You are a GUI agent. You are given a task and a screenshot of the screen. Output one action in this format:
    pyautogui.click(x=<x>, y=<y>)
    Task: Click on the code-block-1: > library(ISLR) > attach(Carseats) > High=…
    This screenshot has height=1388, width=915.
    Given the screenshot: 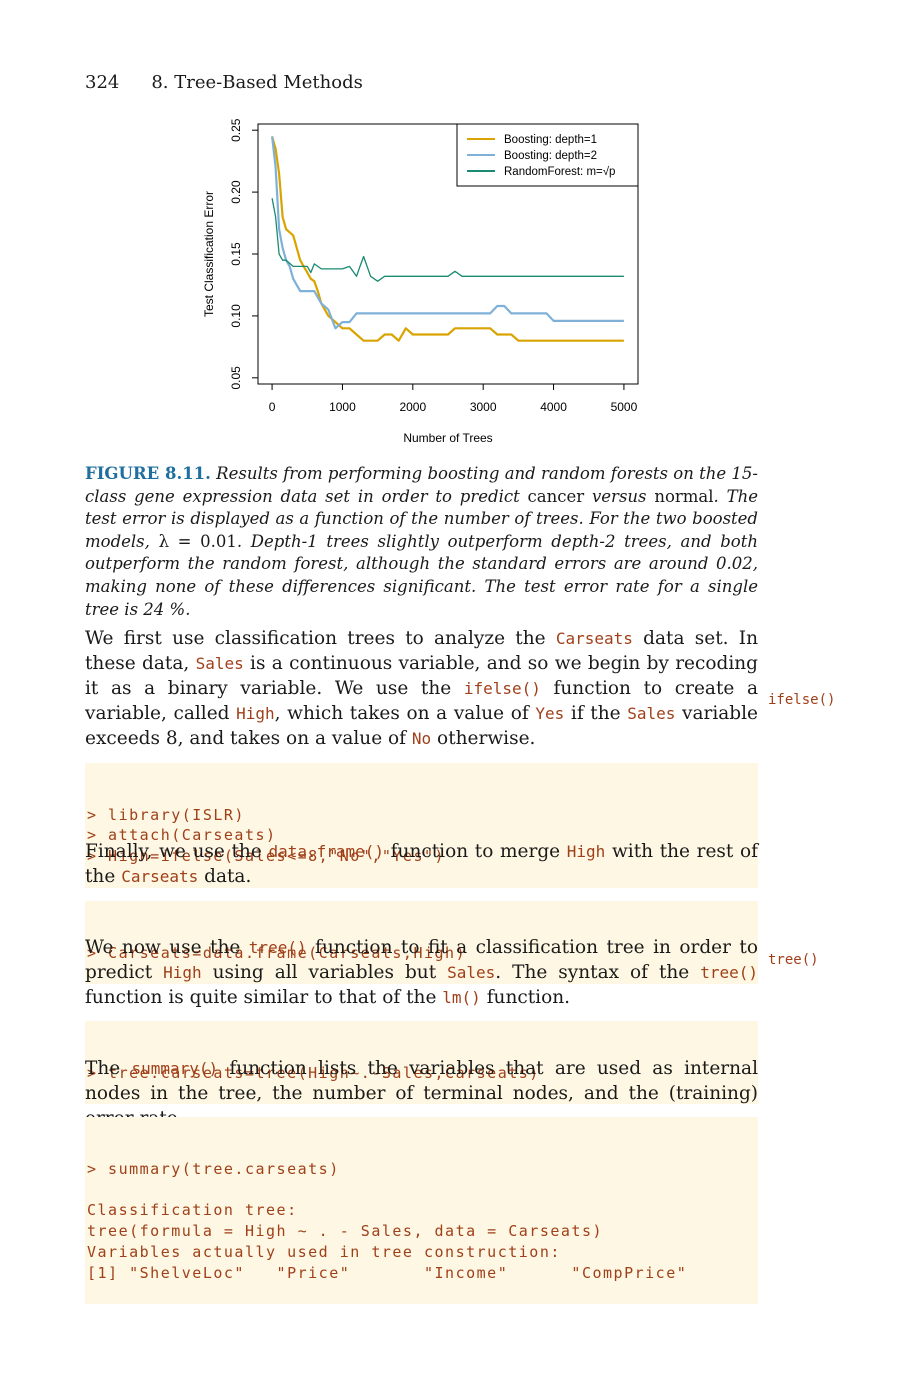 What is the action you would take?
    pyautogui.click(x=421, y=825)
    